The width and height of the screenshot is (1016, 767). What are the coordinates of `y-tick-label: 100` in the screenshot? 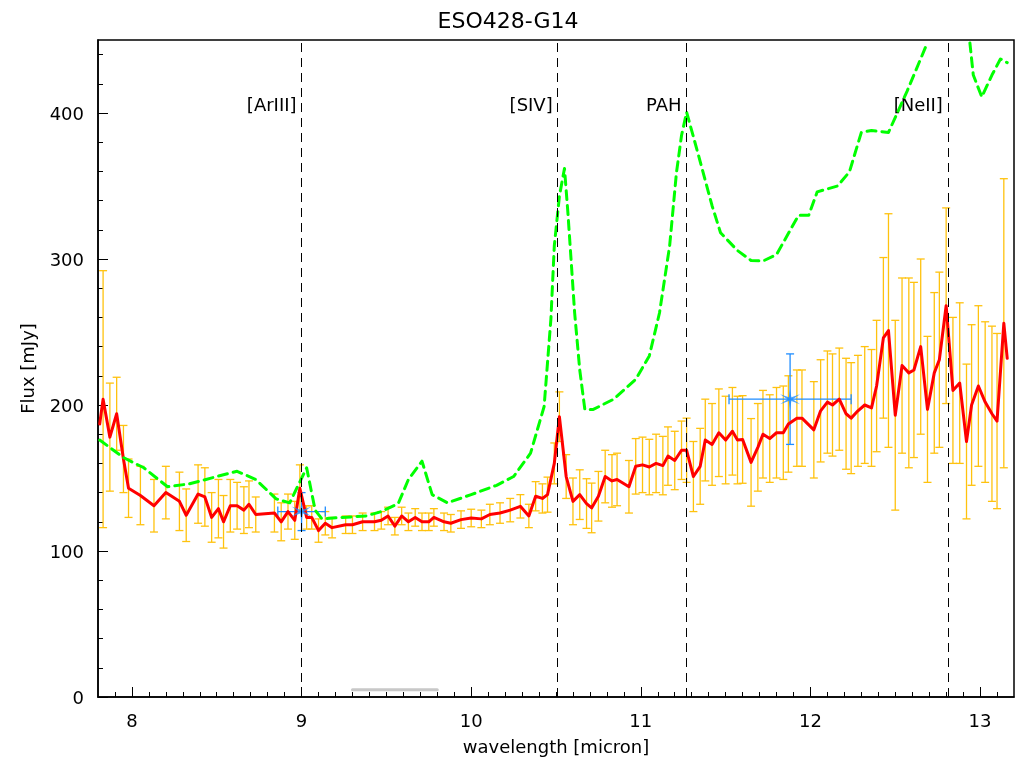 It's located at (66, 551).